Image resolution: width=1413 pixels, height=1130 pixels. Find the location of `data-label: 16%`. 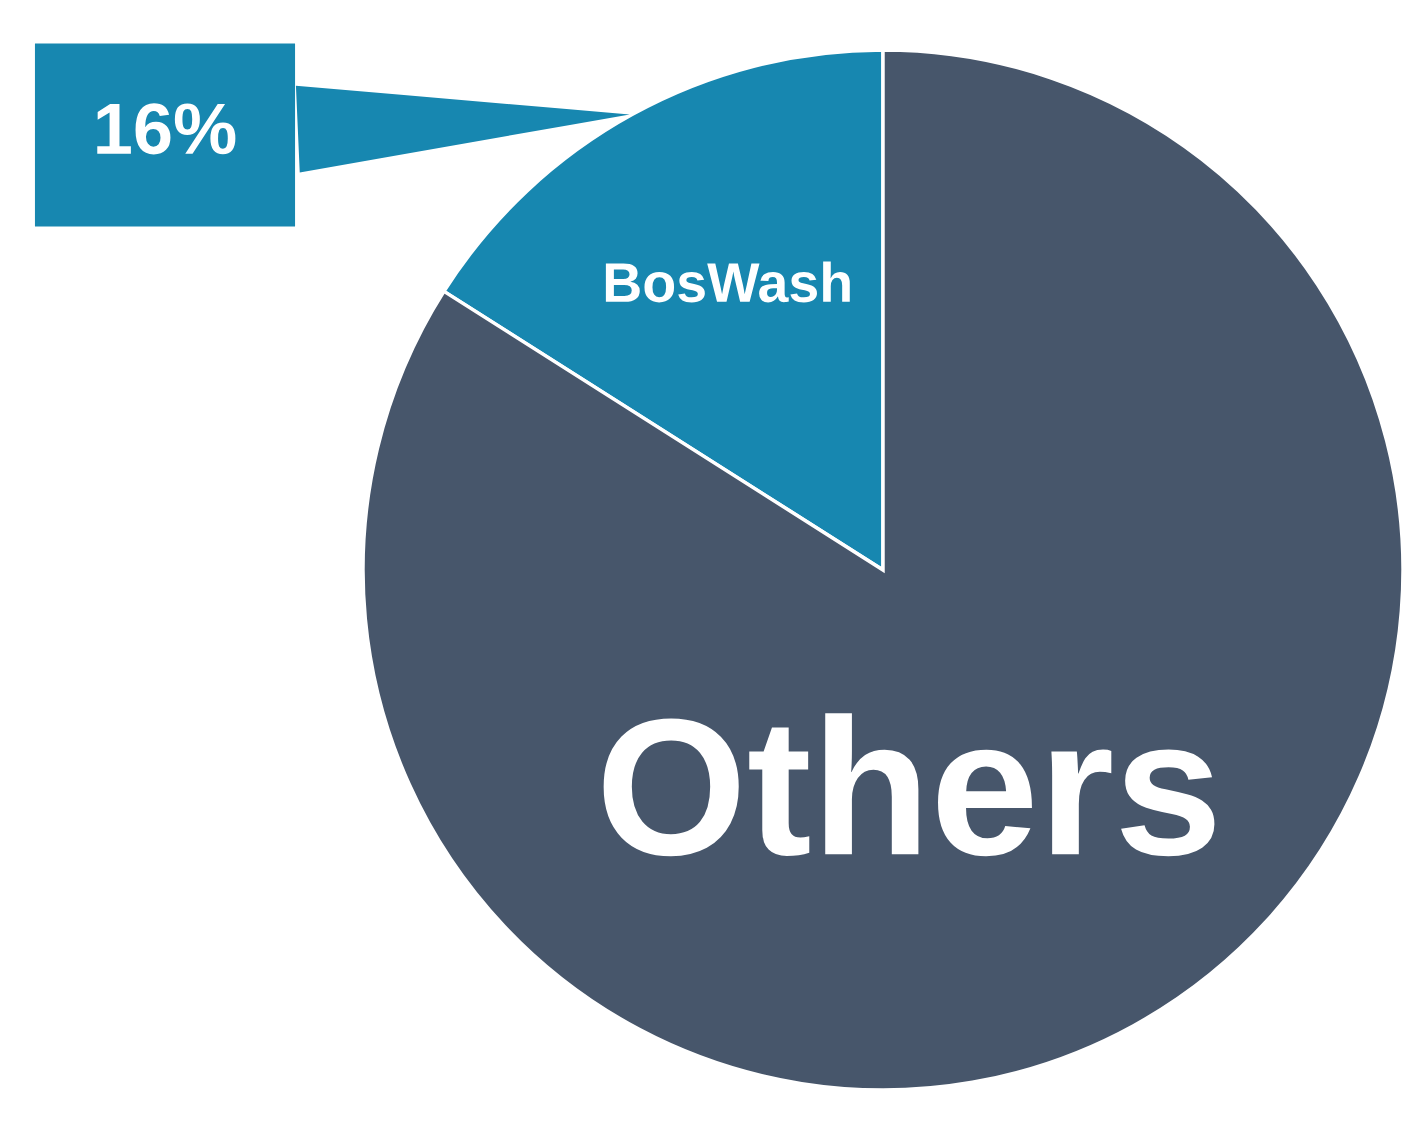

data-label: 16% is located at coordinates (166, 129).